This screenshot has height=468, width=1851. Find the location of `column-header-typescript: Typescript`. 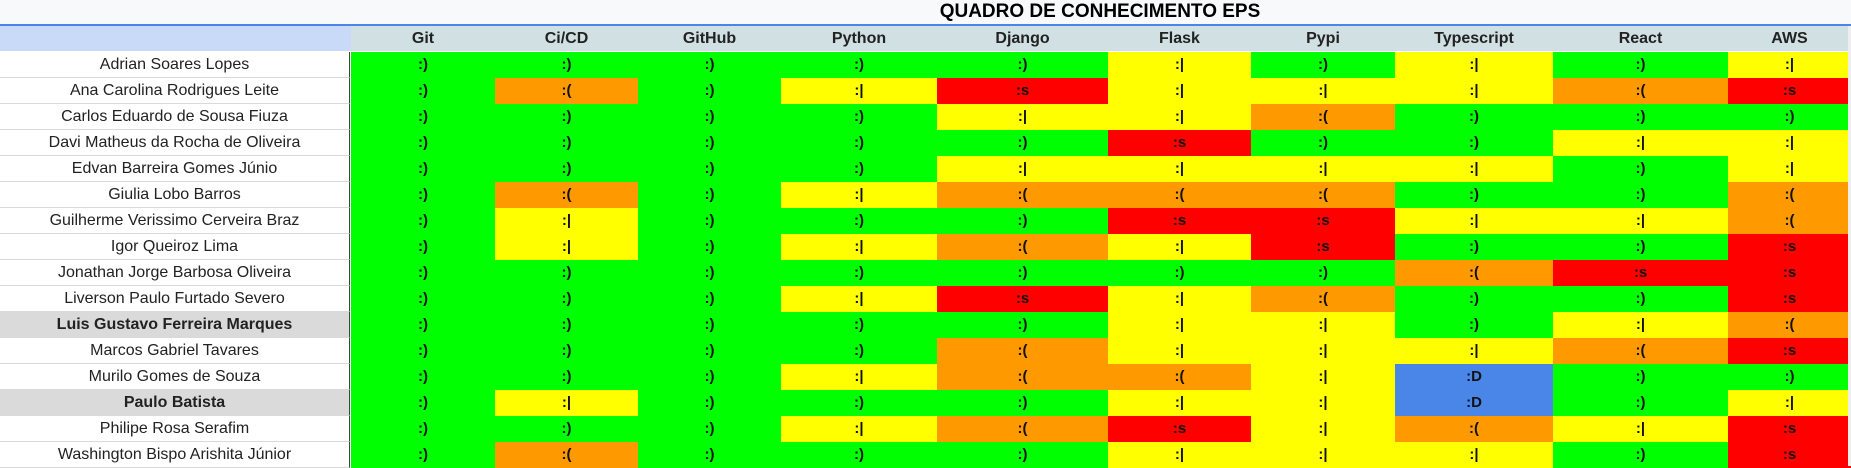

column-header-typescript: Typescript is located at coordinates (1474, 38).